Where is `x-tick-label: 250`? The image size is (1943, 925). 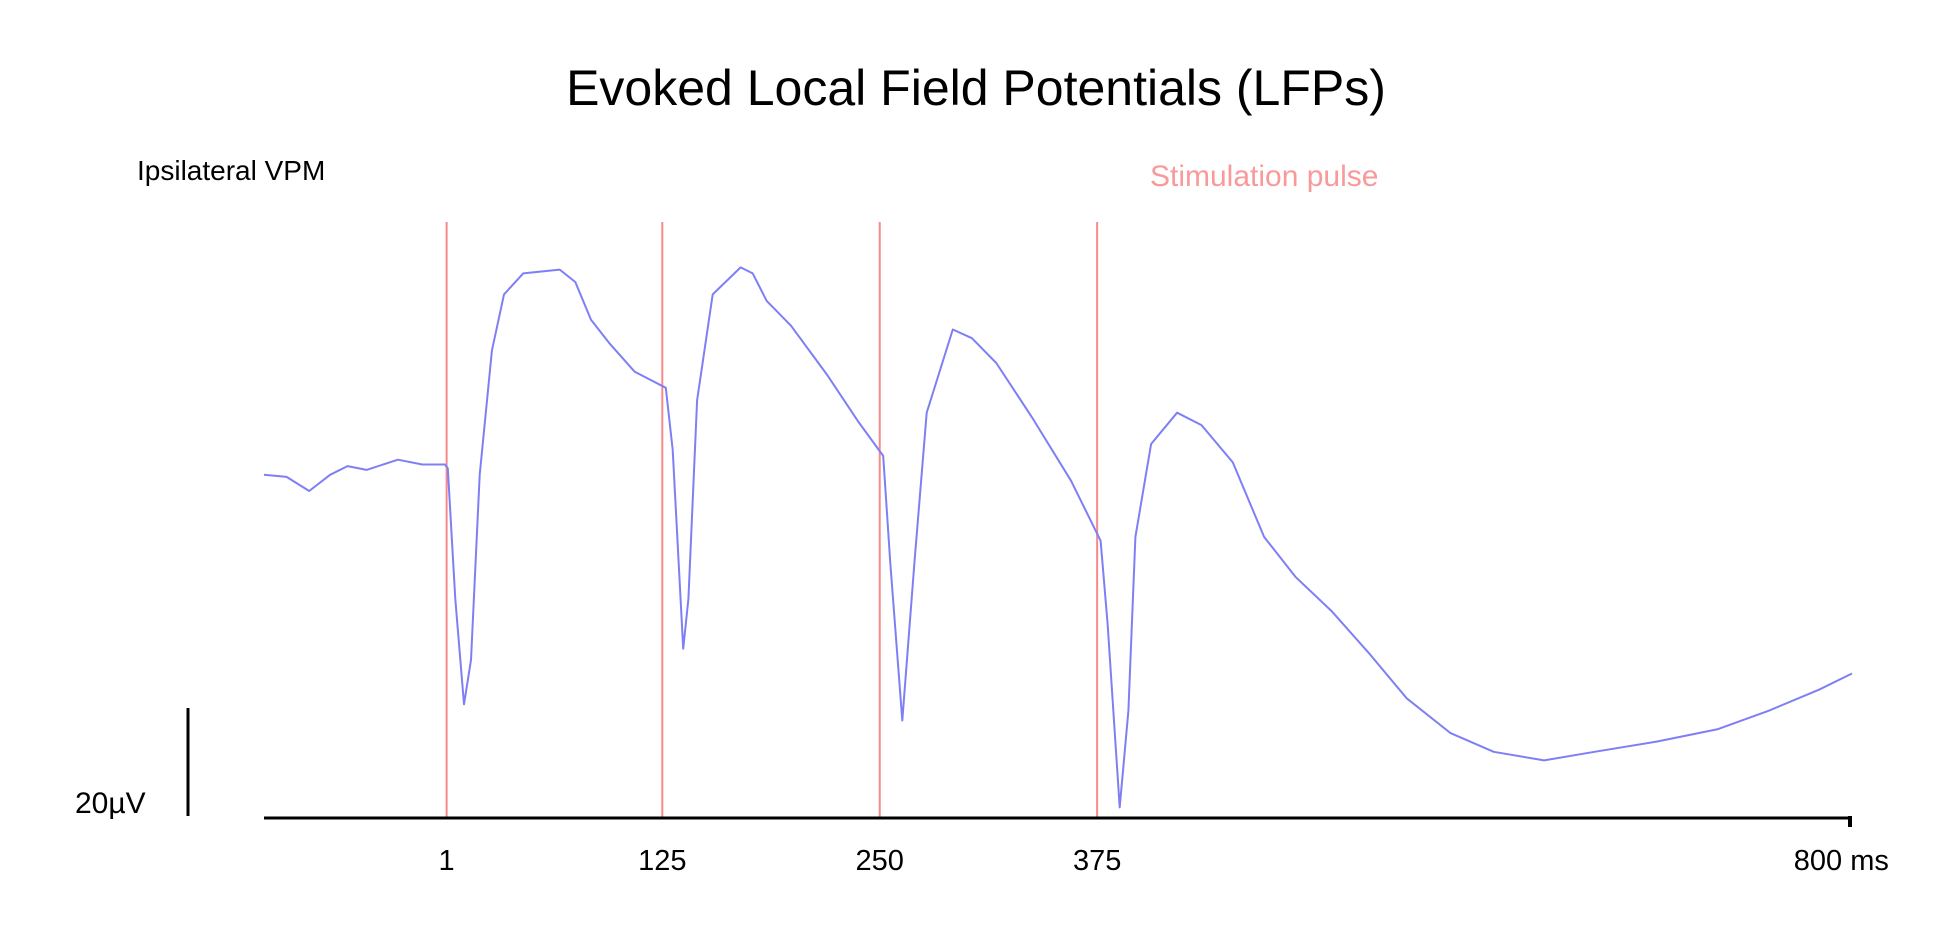
x-tick-label: 250 is located at coordinates (880, 861).